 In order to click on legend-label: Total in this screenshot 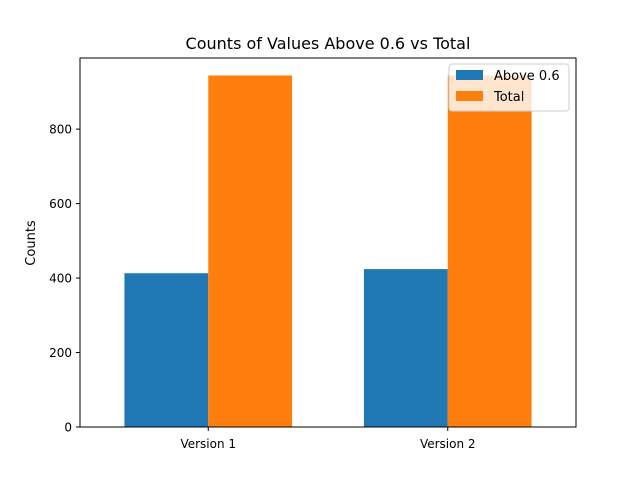, I will do `click(508, 97)`.